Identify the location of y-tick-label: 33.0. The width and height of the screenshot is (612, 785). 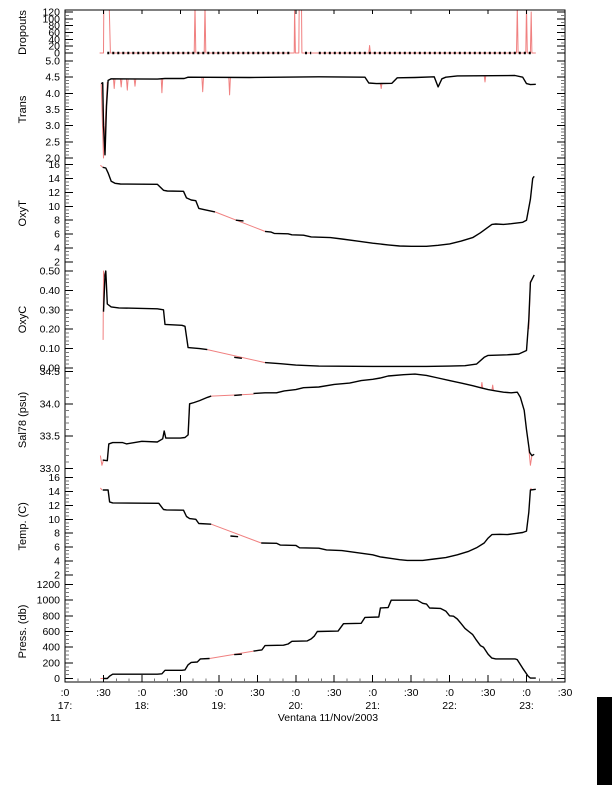
(50, 469).